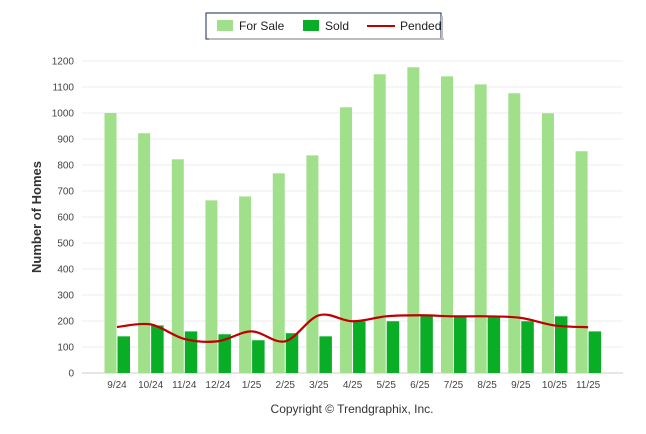 The height and width of the screenshot is (434, 646). I want to click on x-tick-label: 6/25, so click(420, 385).